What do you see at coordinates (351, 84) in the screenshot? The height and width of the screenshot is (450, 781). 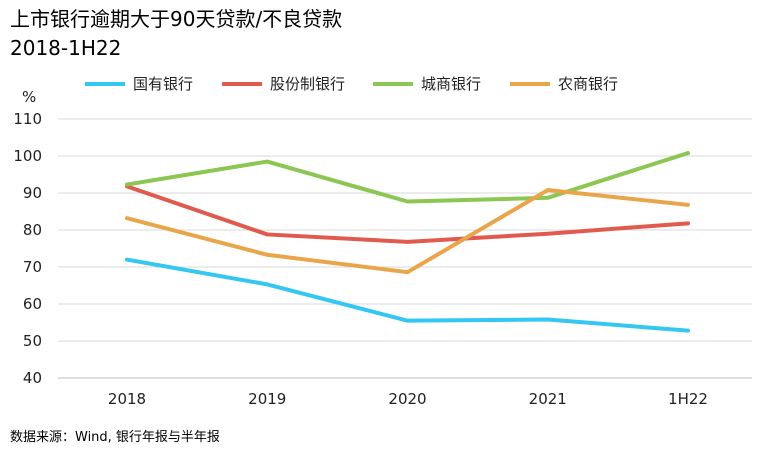 I see `legend: 国有银行 股份制银行 城商银行 农商银行` at bounding box center [351, 84].